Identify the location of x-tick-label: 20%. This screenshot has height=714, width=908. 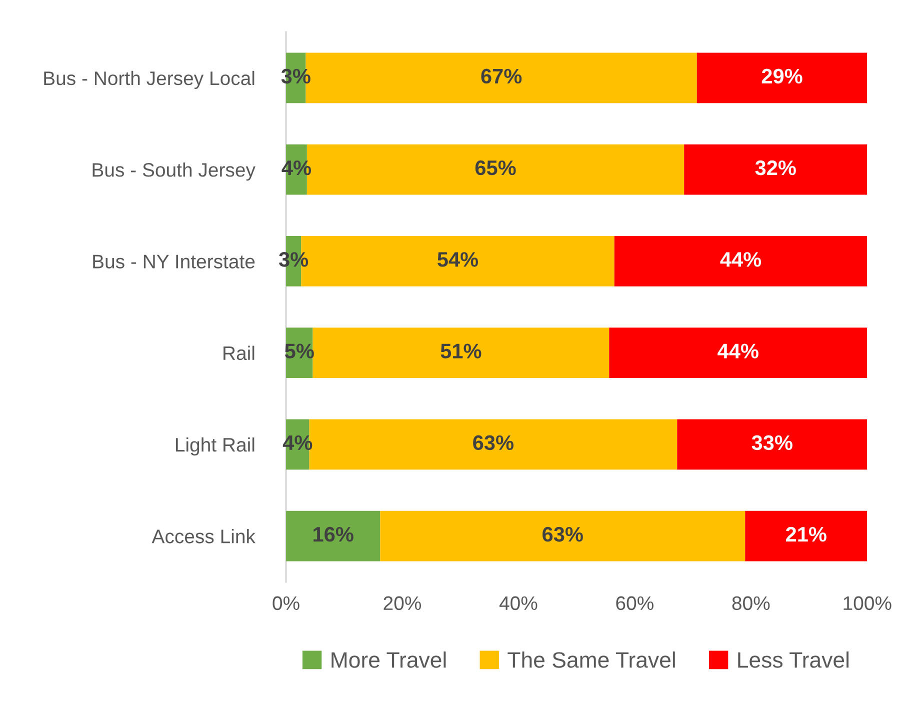
(403, 603).